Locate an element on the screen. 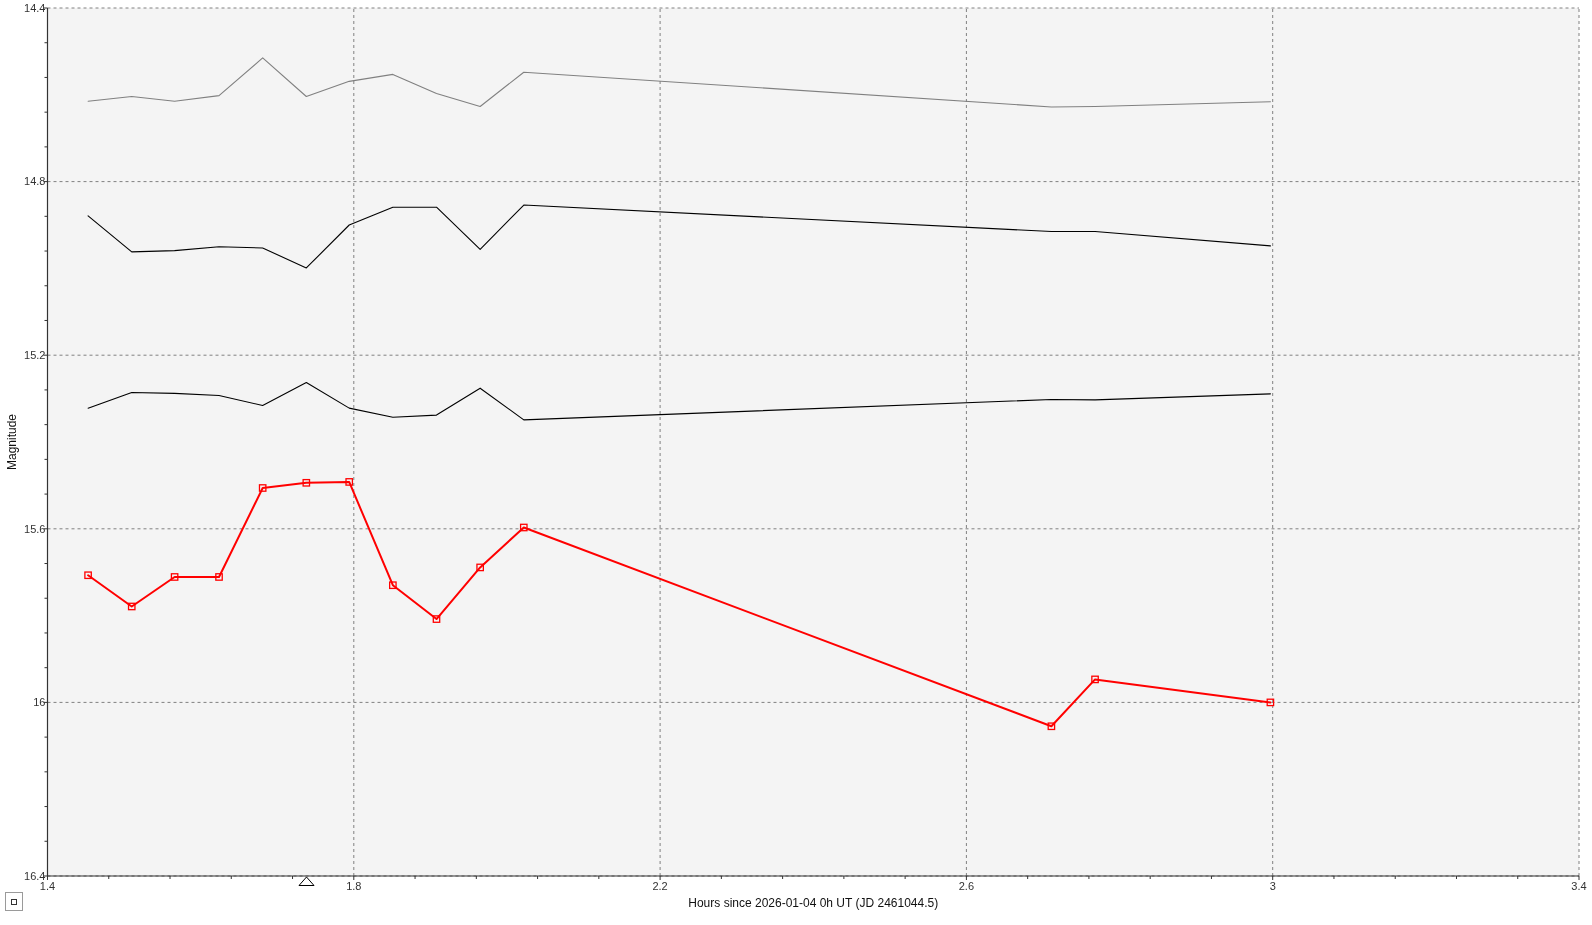  x-tick-label: 2.6 is located at coordinates (966, 886).